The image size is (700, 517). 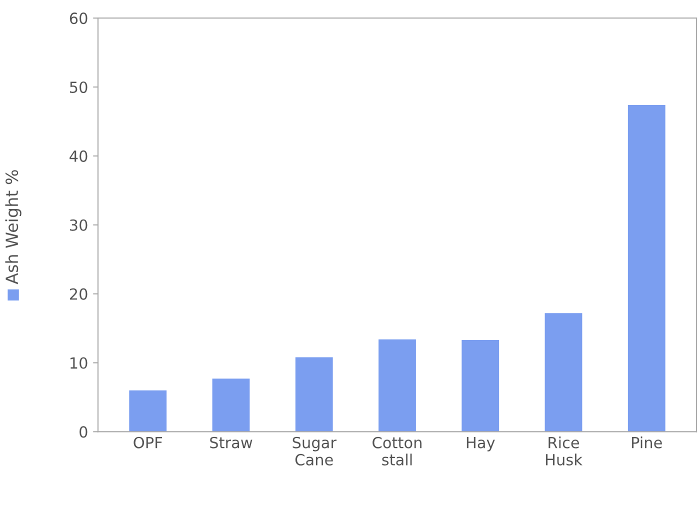 What do you see at coordinates (79, 18) in the screenshot?
I see `y-tick-label: 60` at bounding box center [79, 18].